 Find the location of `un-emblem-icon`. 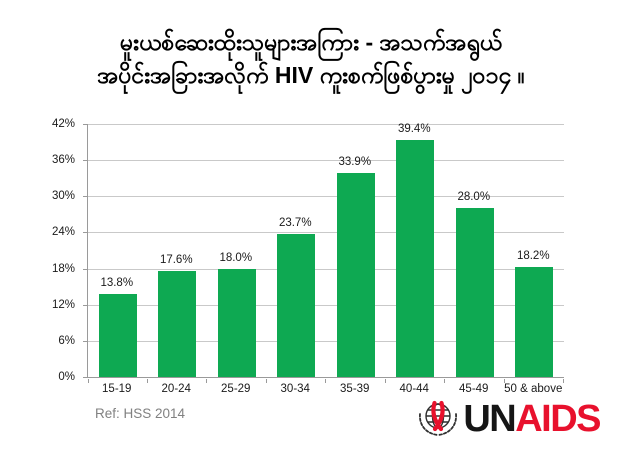

un-emblem-icon is located at coordinates (438, 418).